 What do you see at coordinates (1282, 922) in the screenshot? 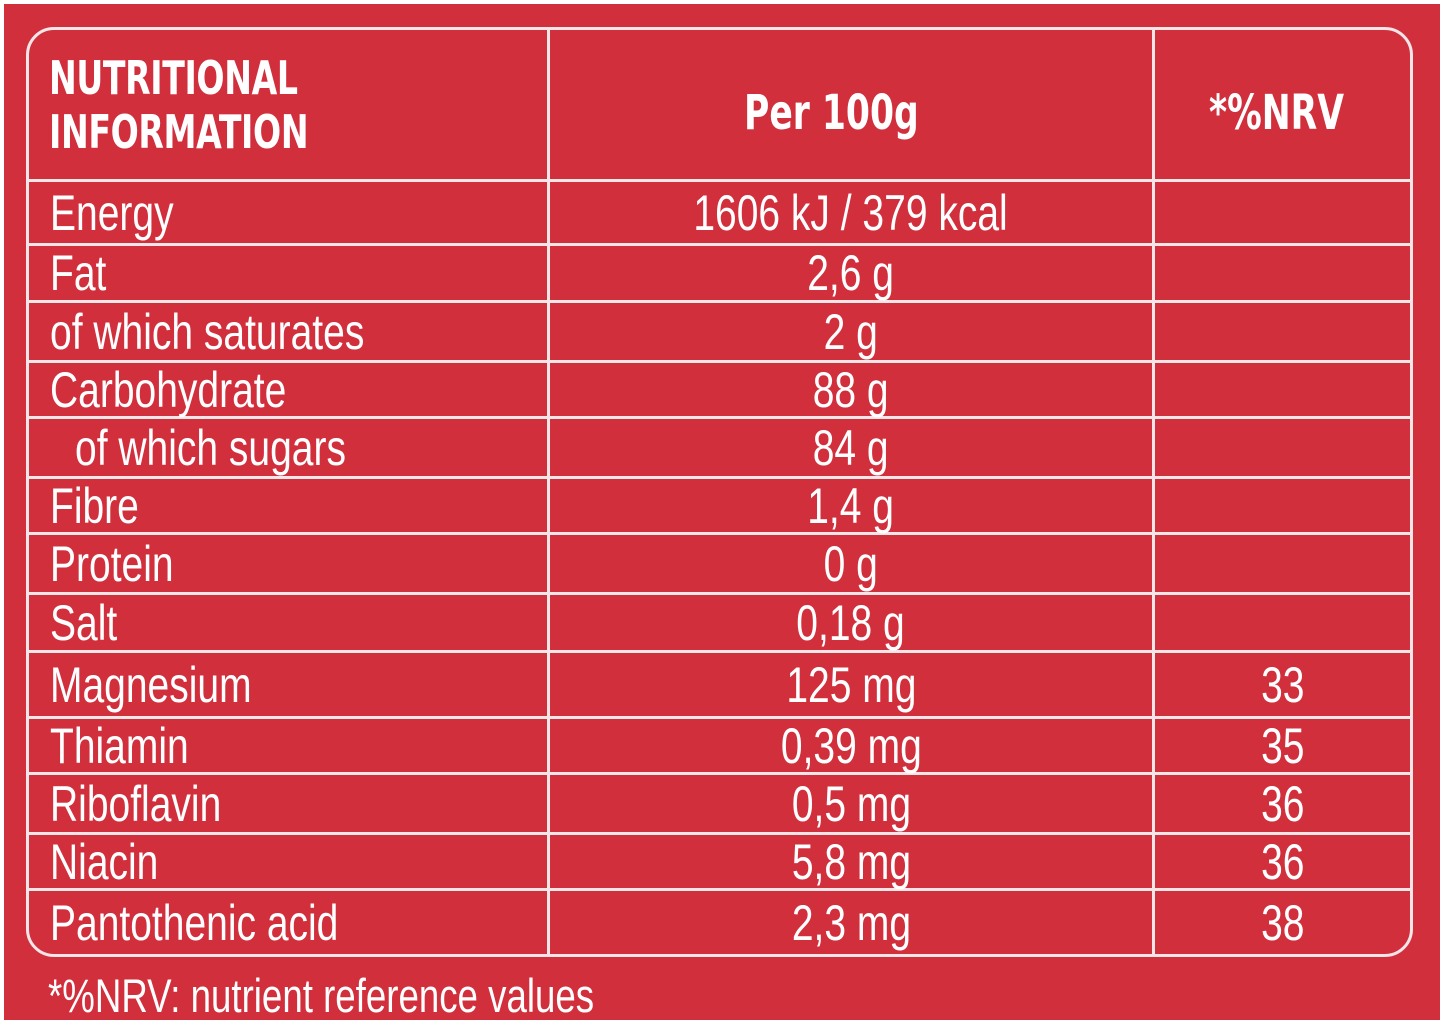
I see `nutrient-nrv: 38` at bounding box center [1282, 922].